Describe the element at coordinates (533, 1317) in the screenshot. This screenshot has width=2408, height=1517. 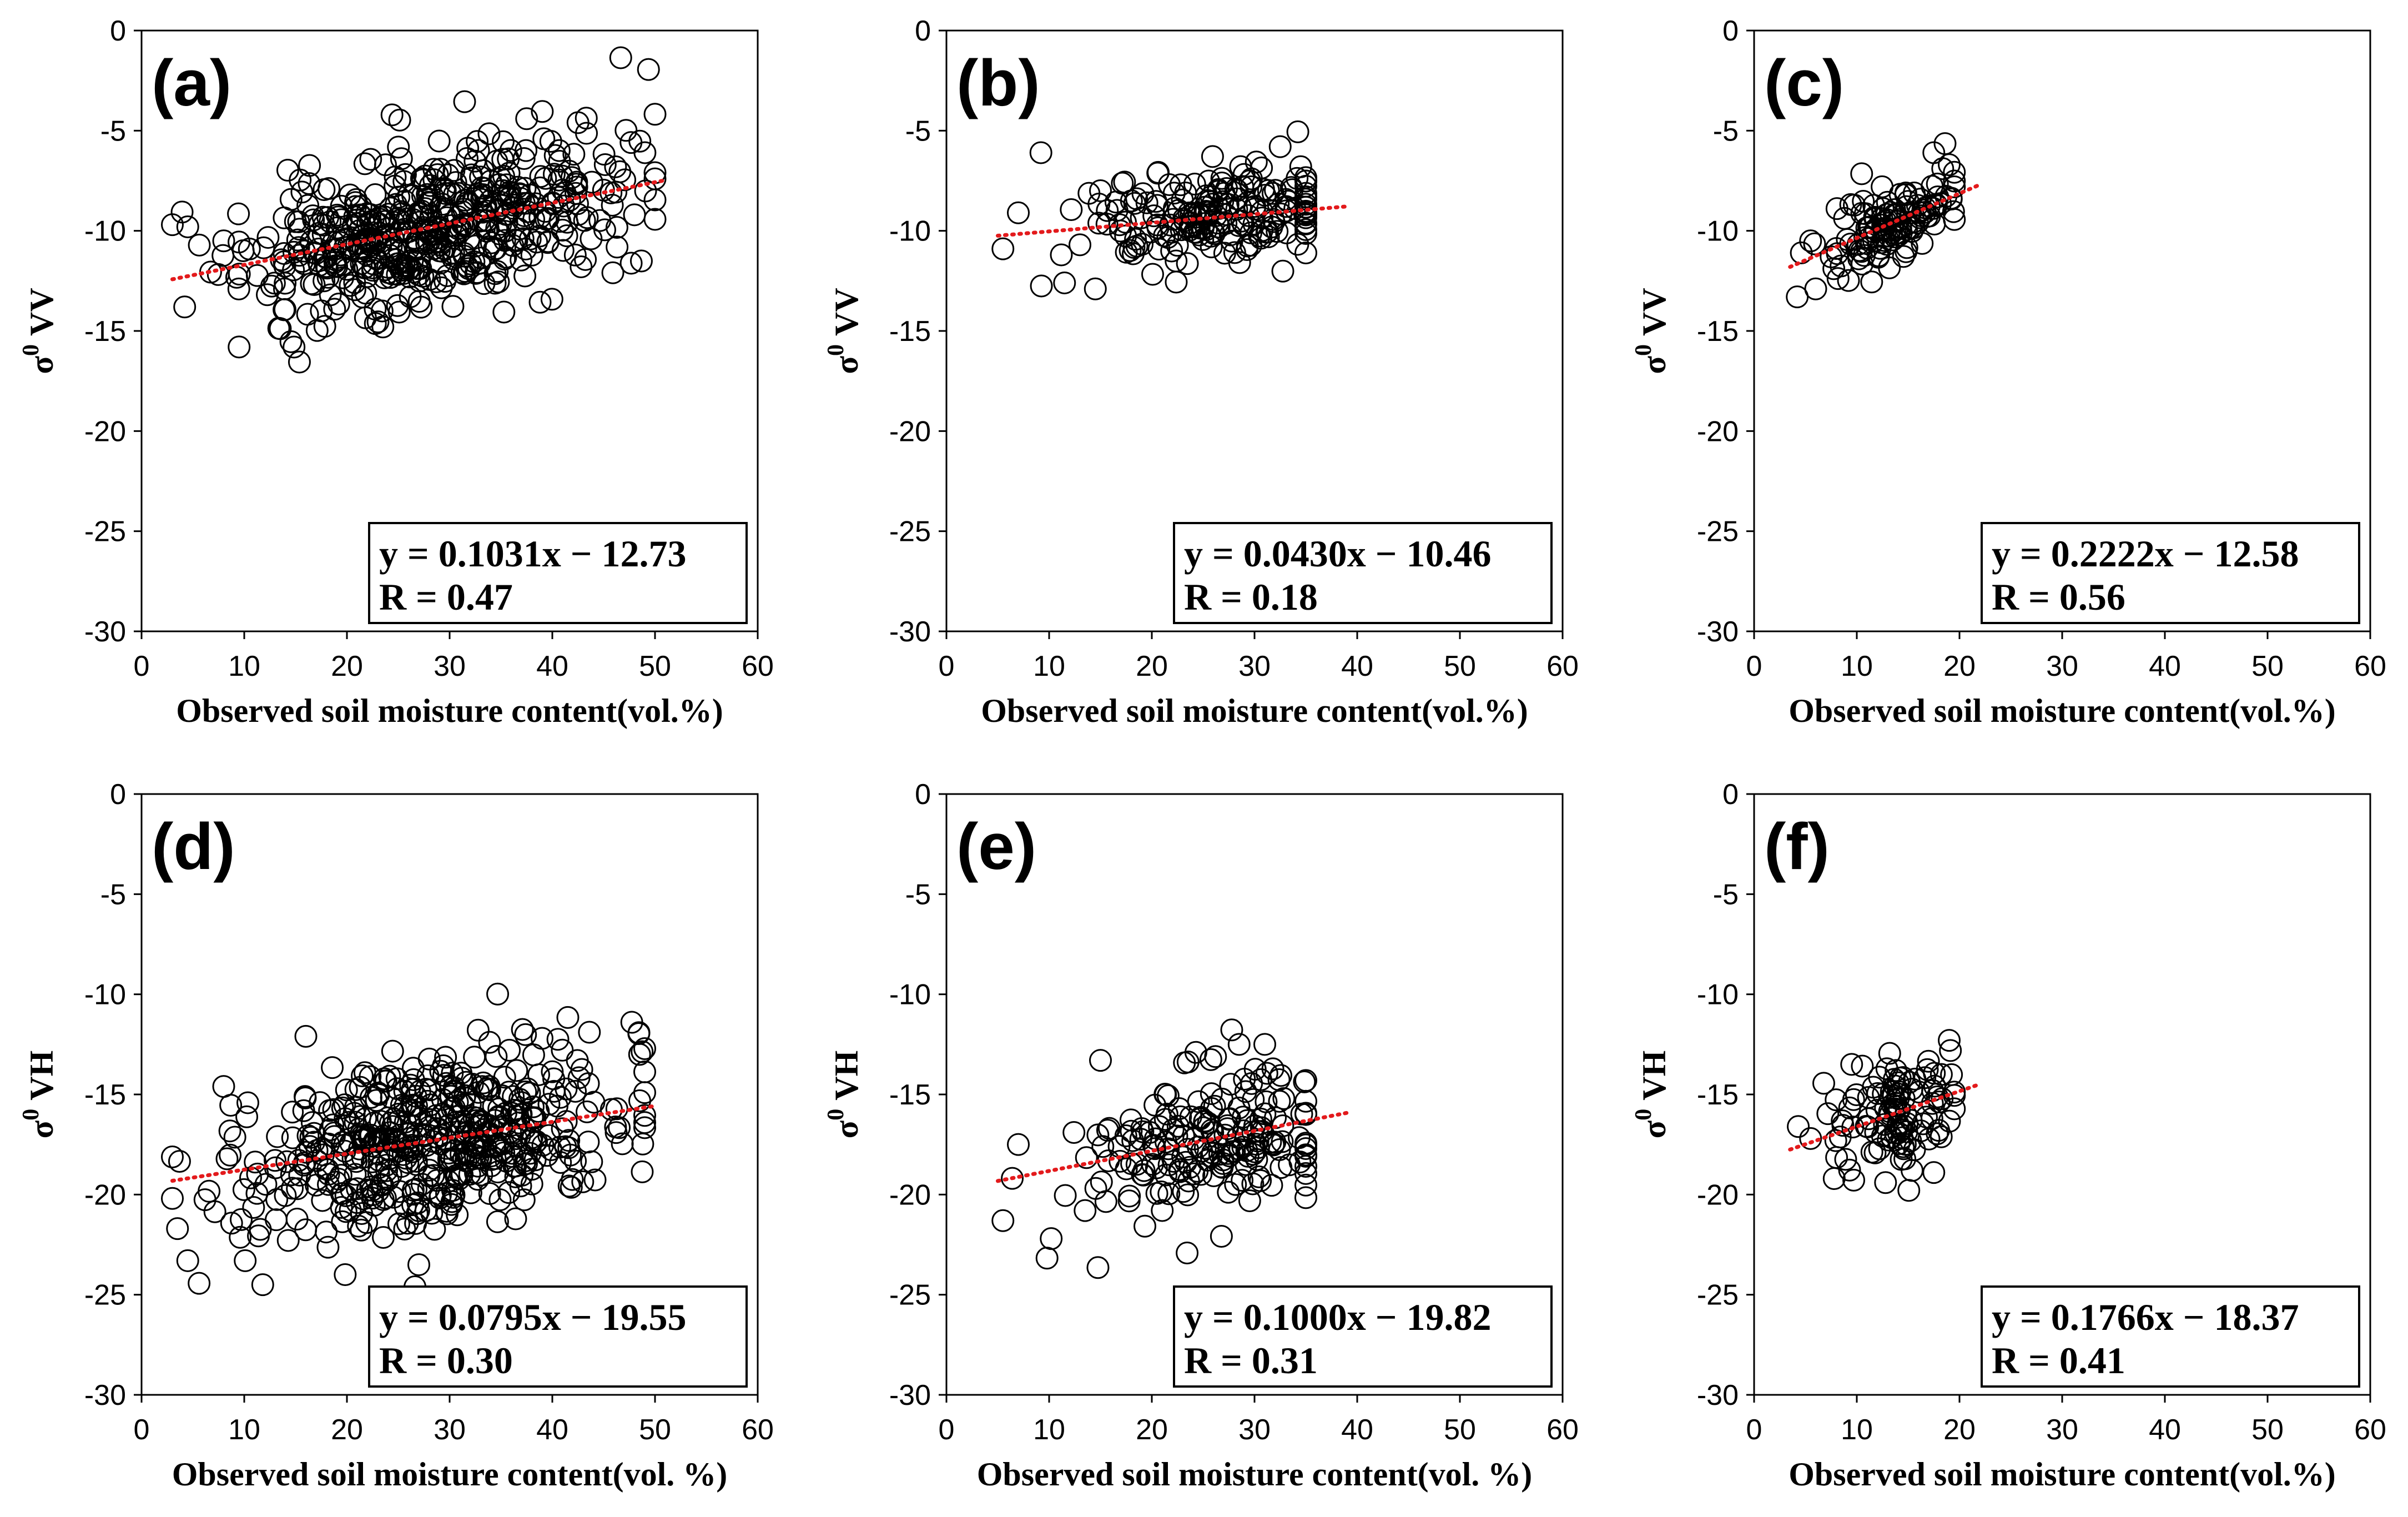
I see `regression-equation: y = 0.0795x − 19.55` at that location.